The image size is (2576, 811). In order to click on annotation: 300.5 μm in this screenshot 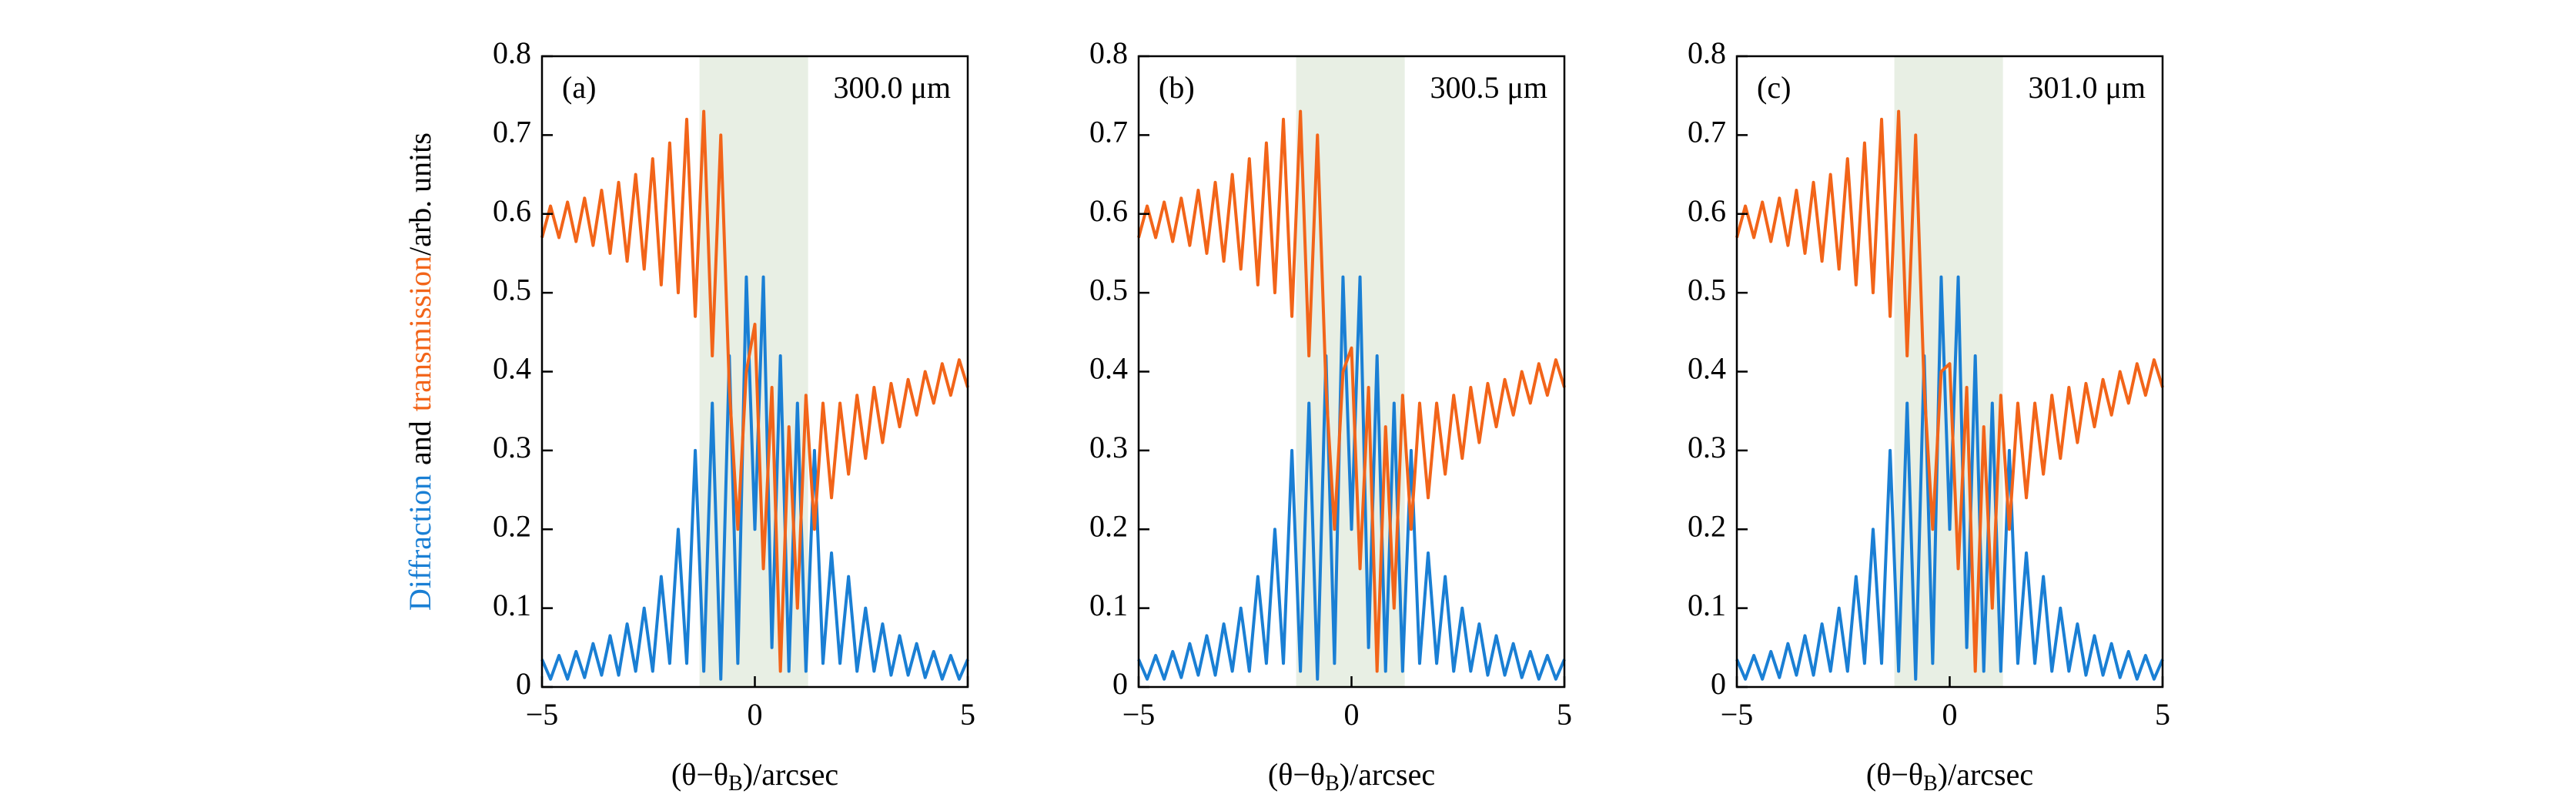, I will do `click(1489, 87)`.